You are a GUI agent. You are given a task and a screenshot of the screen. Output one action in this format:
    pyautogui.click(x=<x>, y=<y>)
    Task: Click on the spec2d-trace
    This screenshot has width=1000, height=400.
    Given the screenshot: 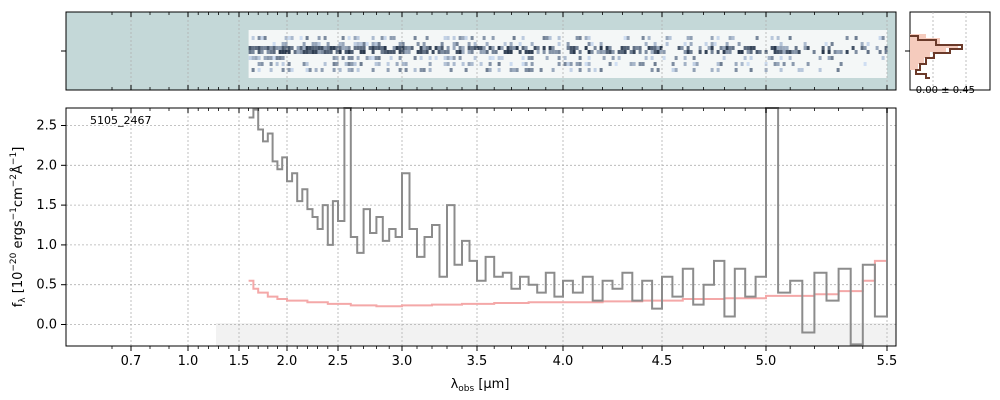 What is the action you would take?
    pyautogui.click(x=568, y=54)
    